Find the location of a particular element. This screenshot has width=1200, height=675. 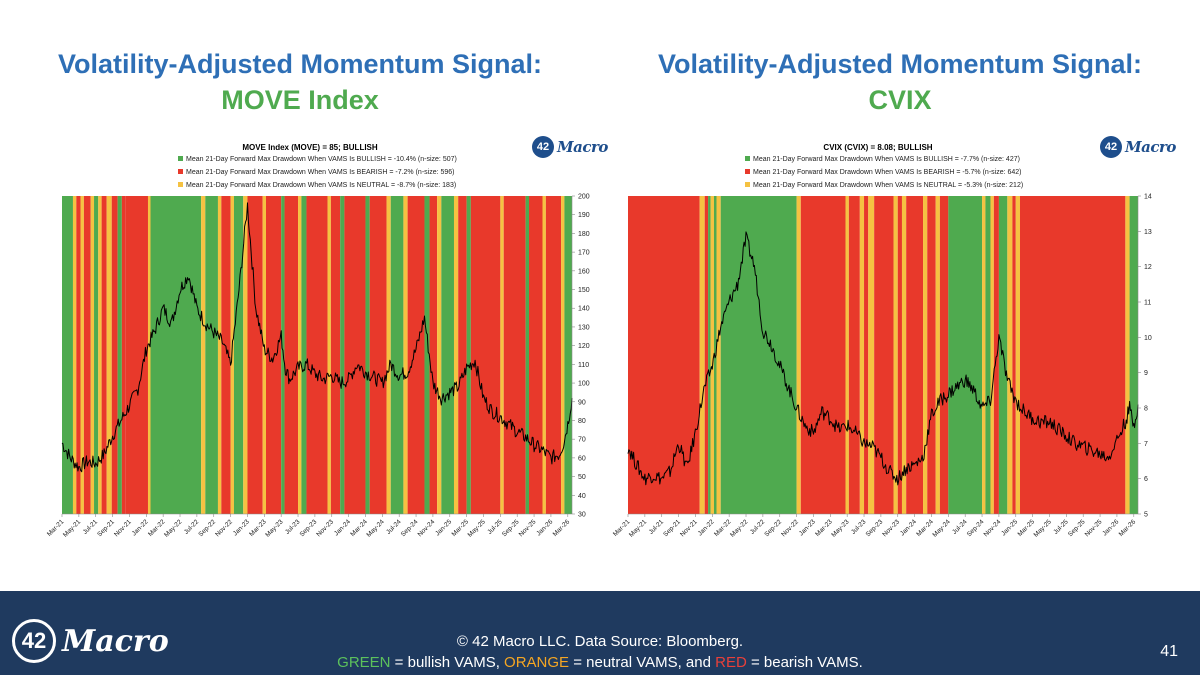

x-tick-label: Jan-26 is located at coordinates (1110, 527).